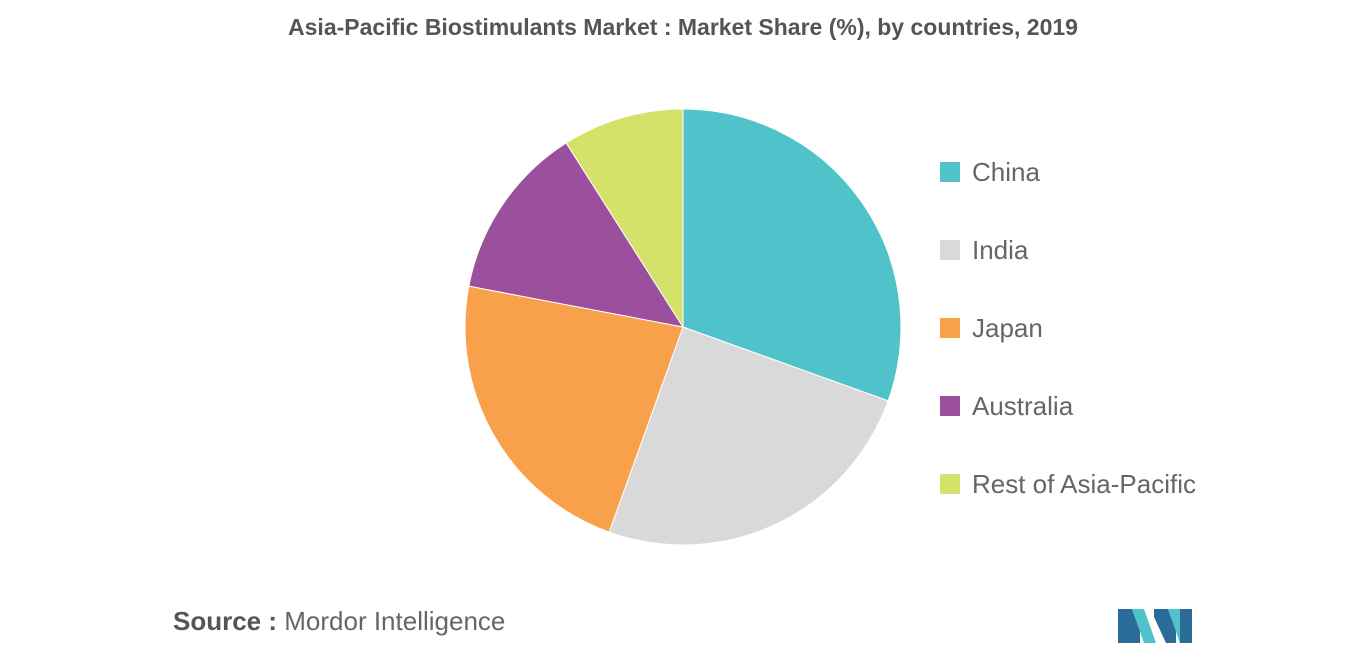 This screenshot has width=1366, height=655. I want to click on legend-label-china: China, so click(1006, 171).